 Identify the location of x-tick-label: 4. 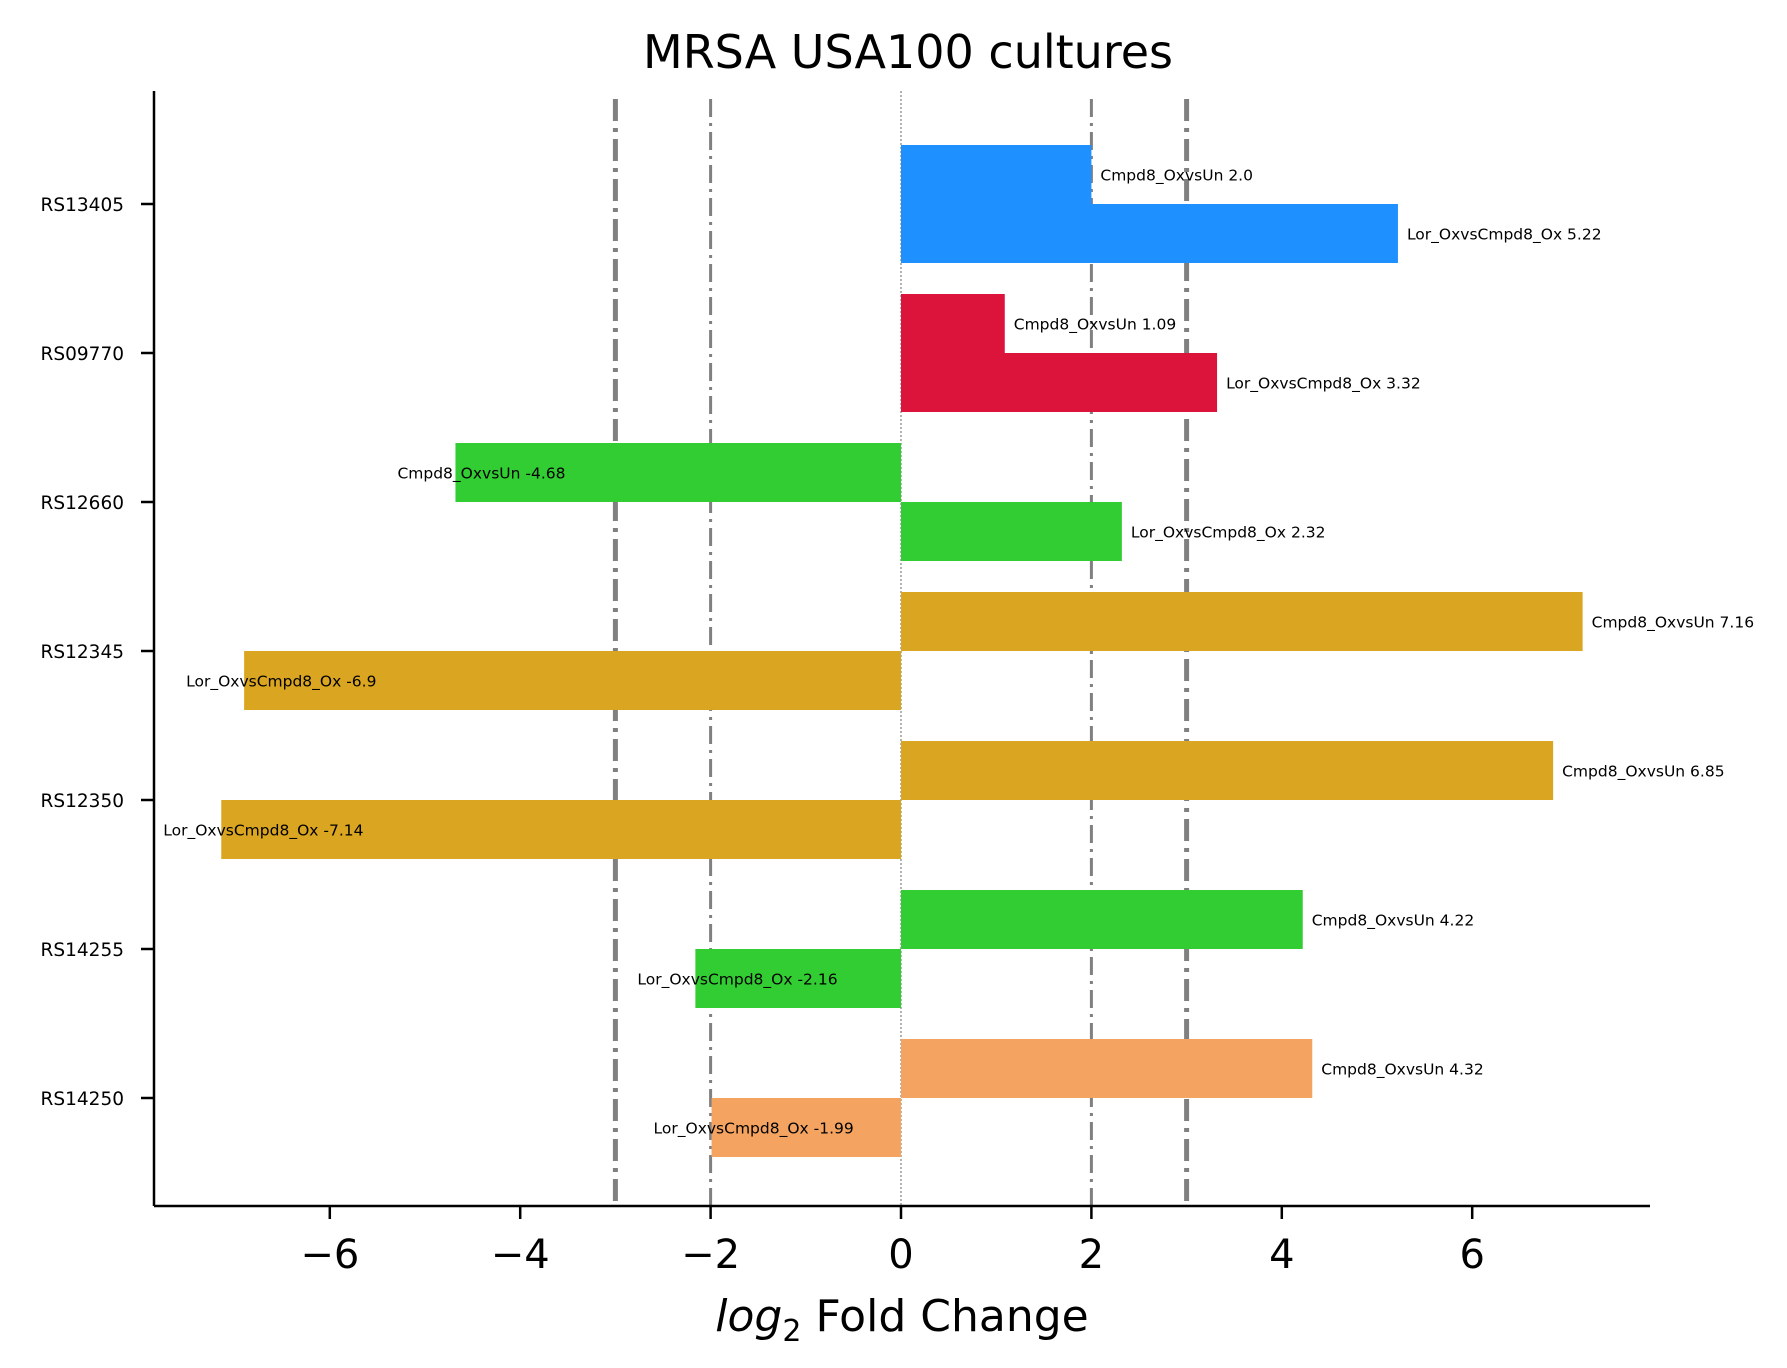
(1281, 1255).